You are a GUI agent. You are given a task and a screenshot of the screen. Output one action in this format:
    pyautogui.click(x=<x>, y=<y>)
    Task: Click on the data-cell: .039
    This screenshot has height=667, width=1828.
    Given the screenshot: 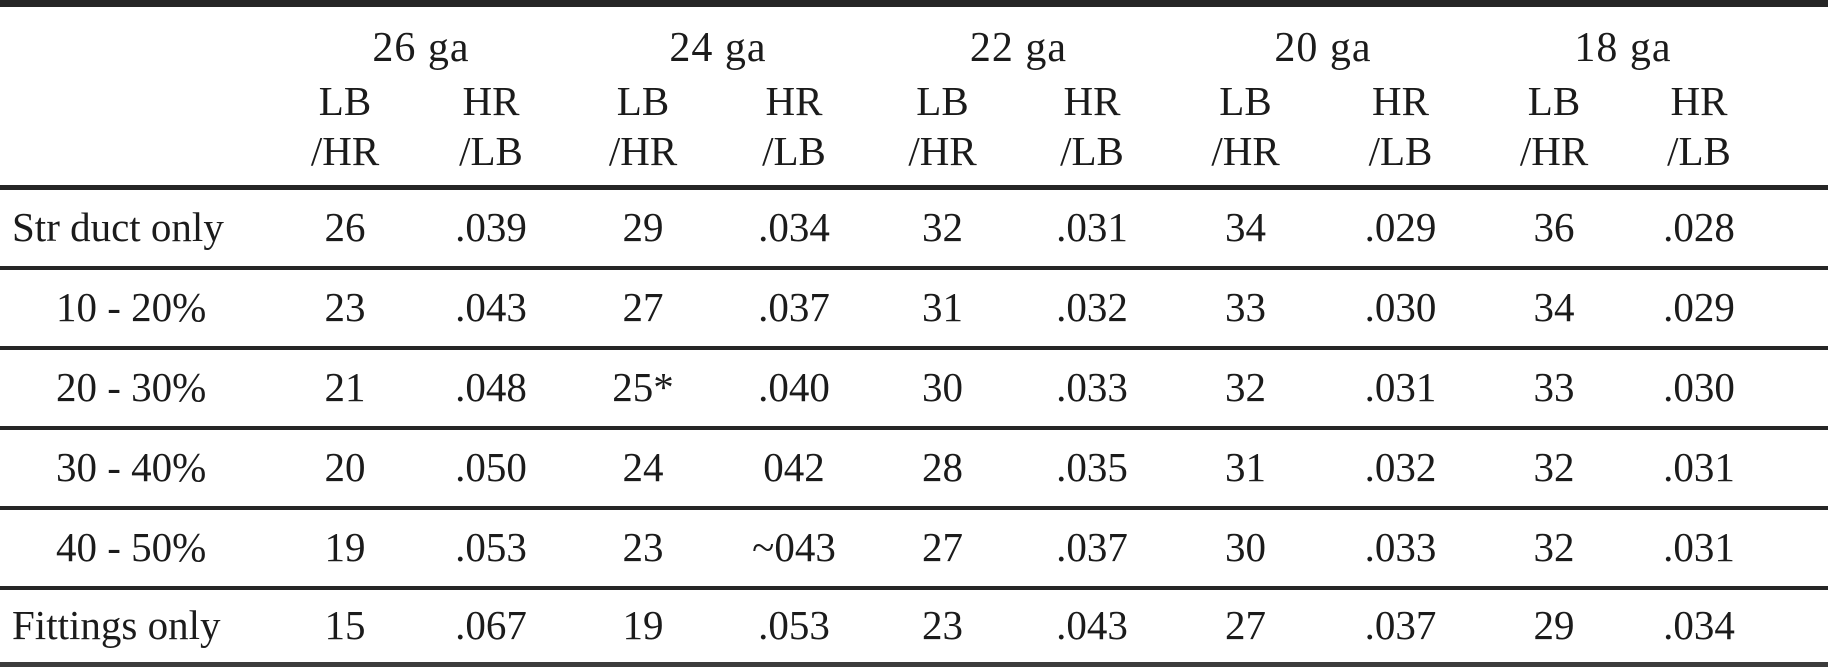 What is the action you would take?
    pyautogui.click(x=491, y=228)
    